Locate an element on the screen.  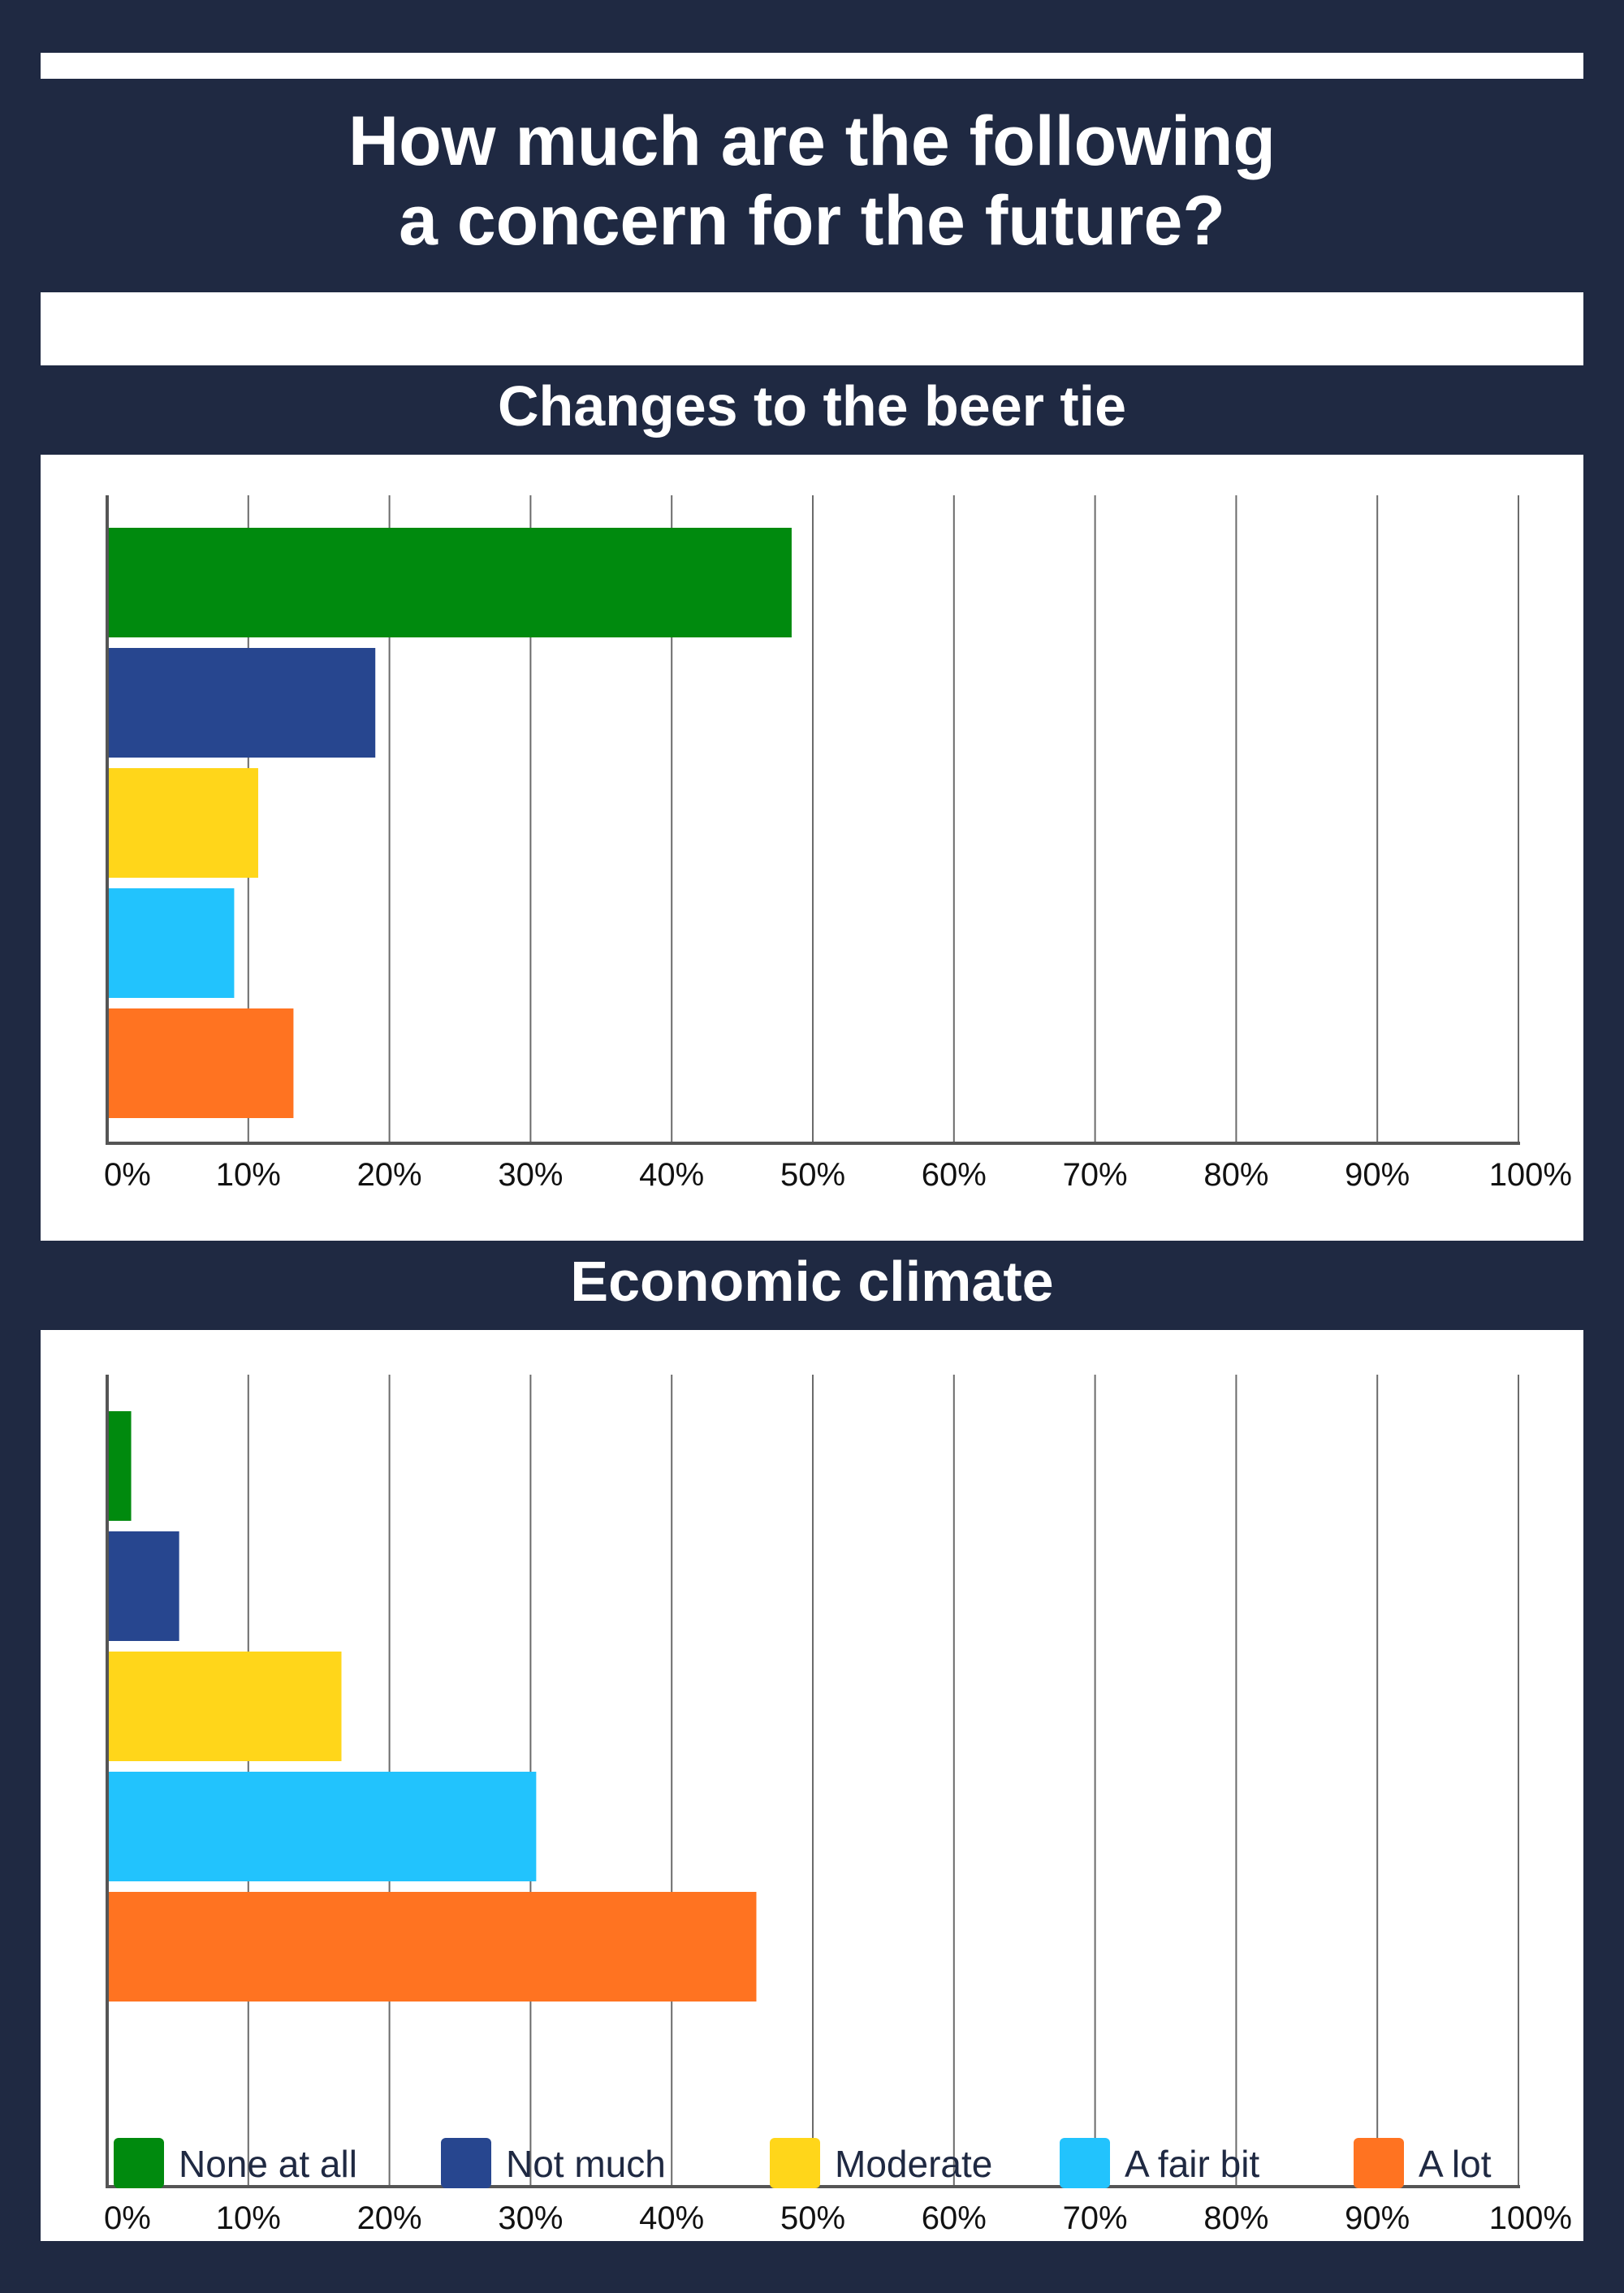
legend-label: None at all is located at coordinates (268, 2164).